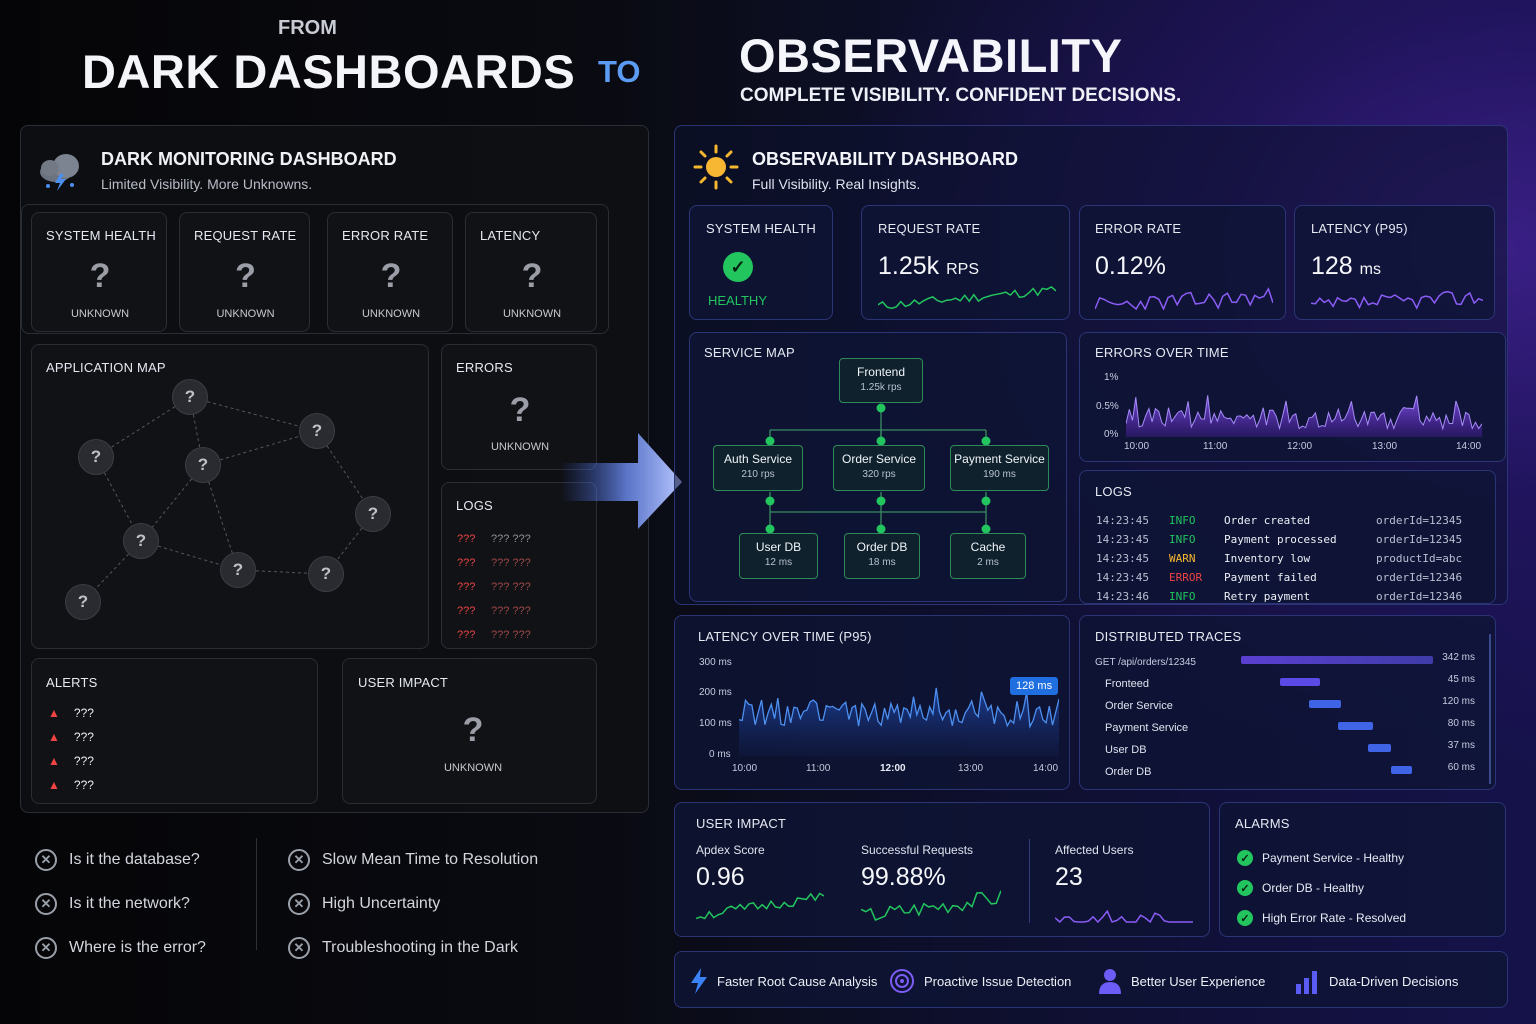 This screenshot has height=1024, width=1536. Describe the element at coordinates (519, 407) in the screenshot. I see `dark-errors-panel: ERRORS ? UNKNOWN` at that location.